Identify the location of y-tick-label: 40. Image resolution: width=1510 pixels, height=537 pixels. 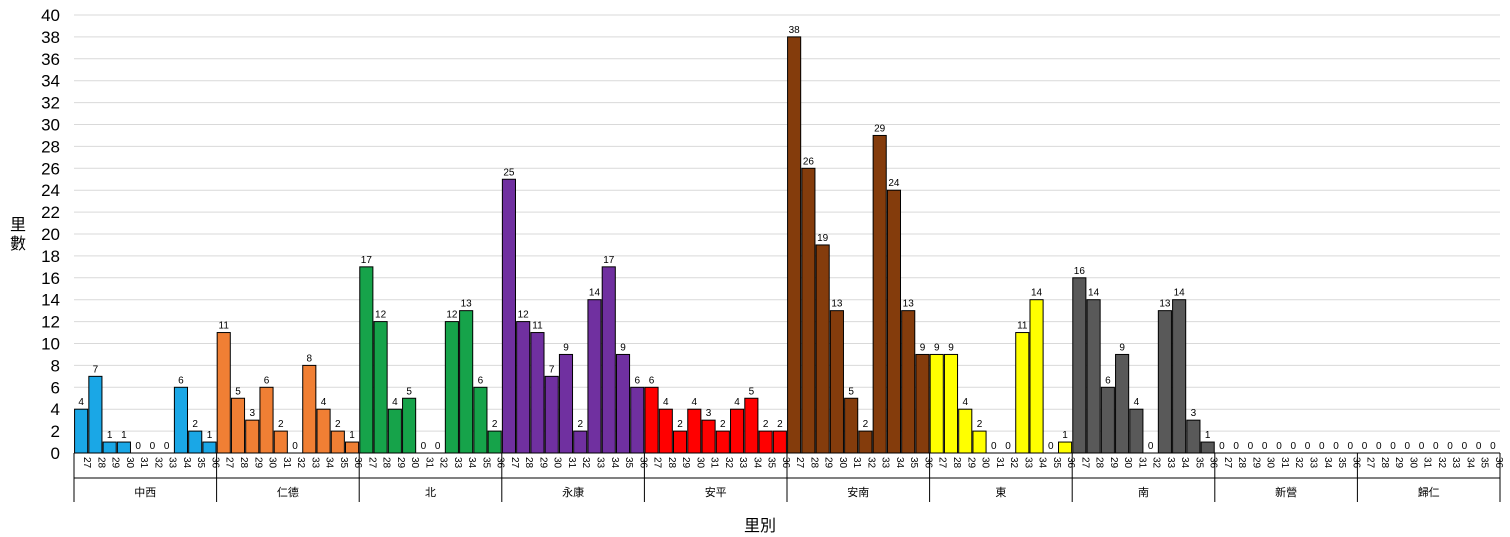
(50, 15).